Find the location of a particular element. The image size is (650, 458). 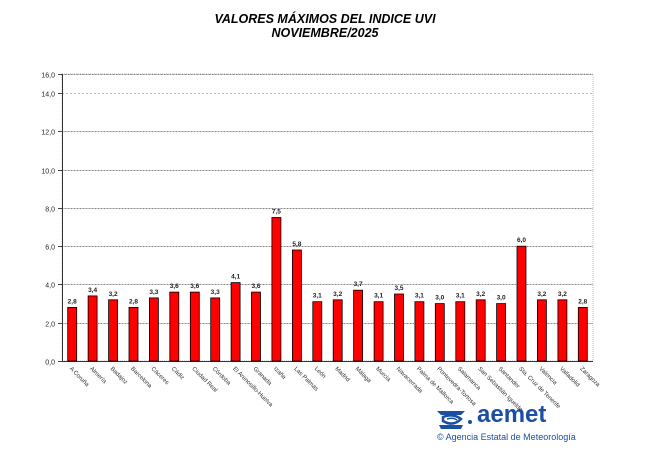

x-tick-label: Almería is located at coordinates (97, 375).